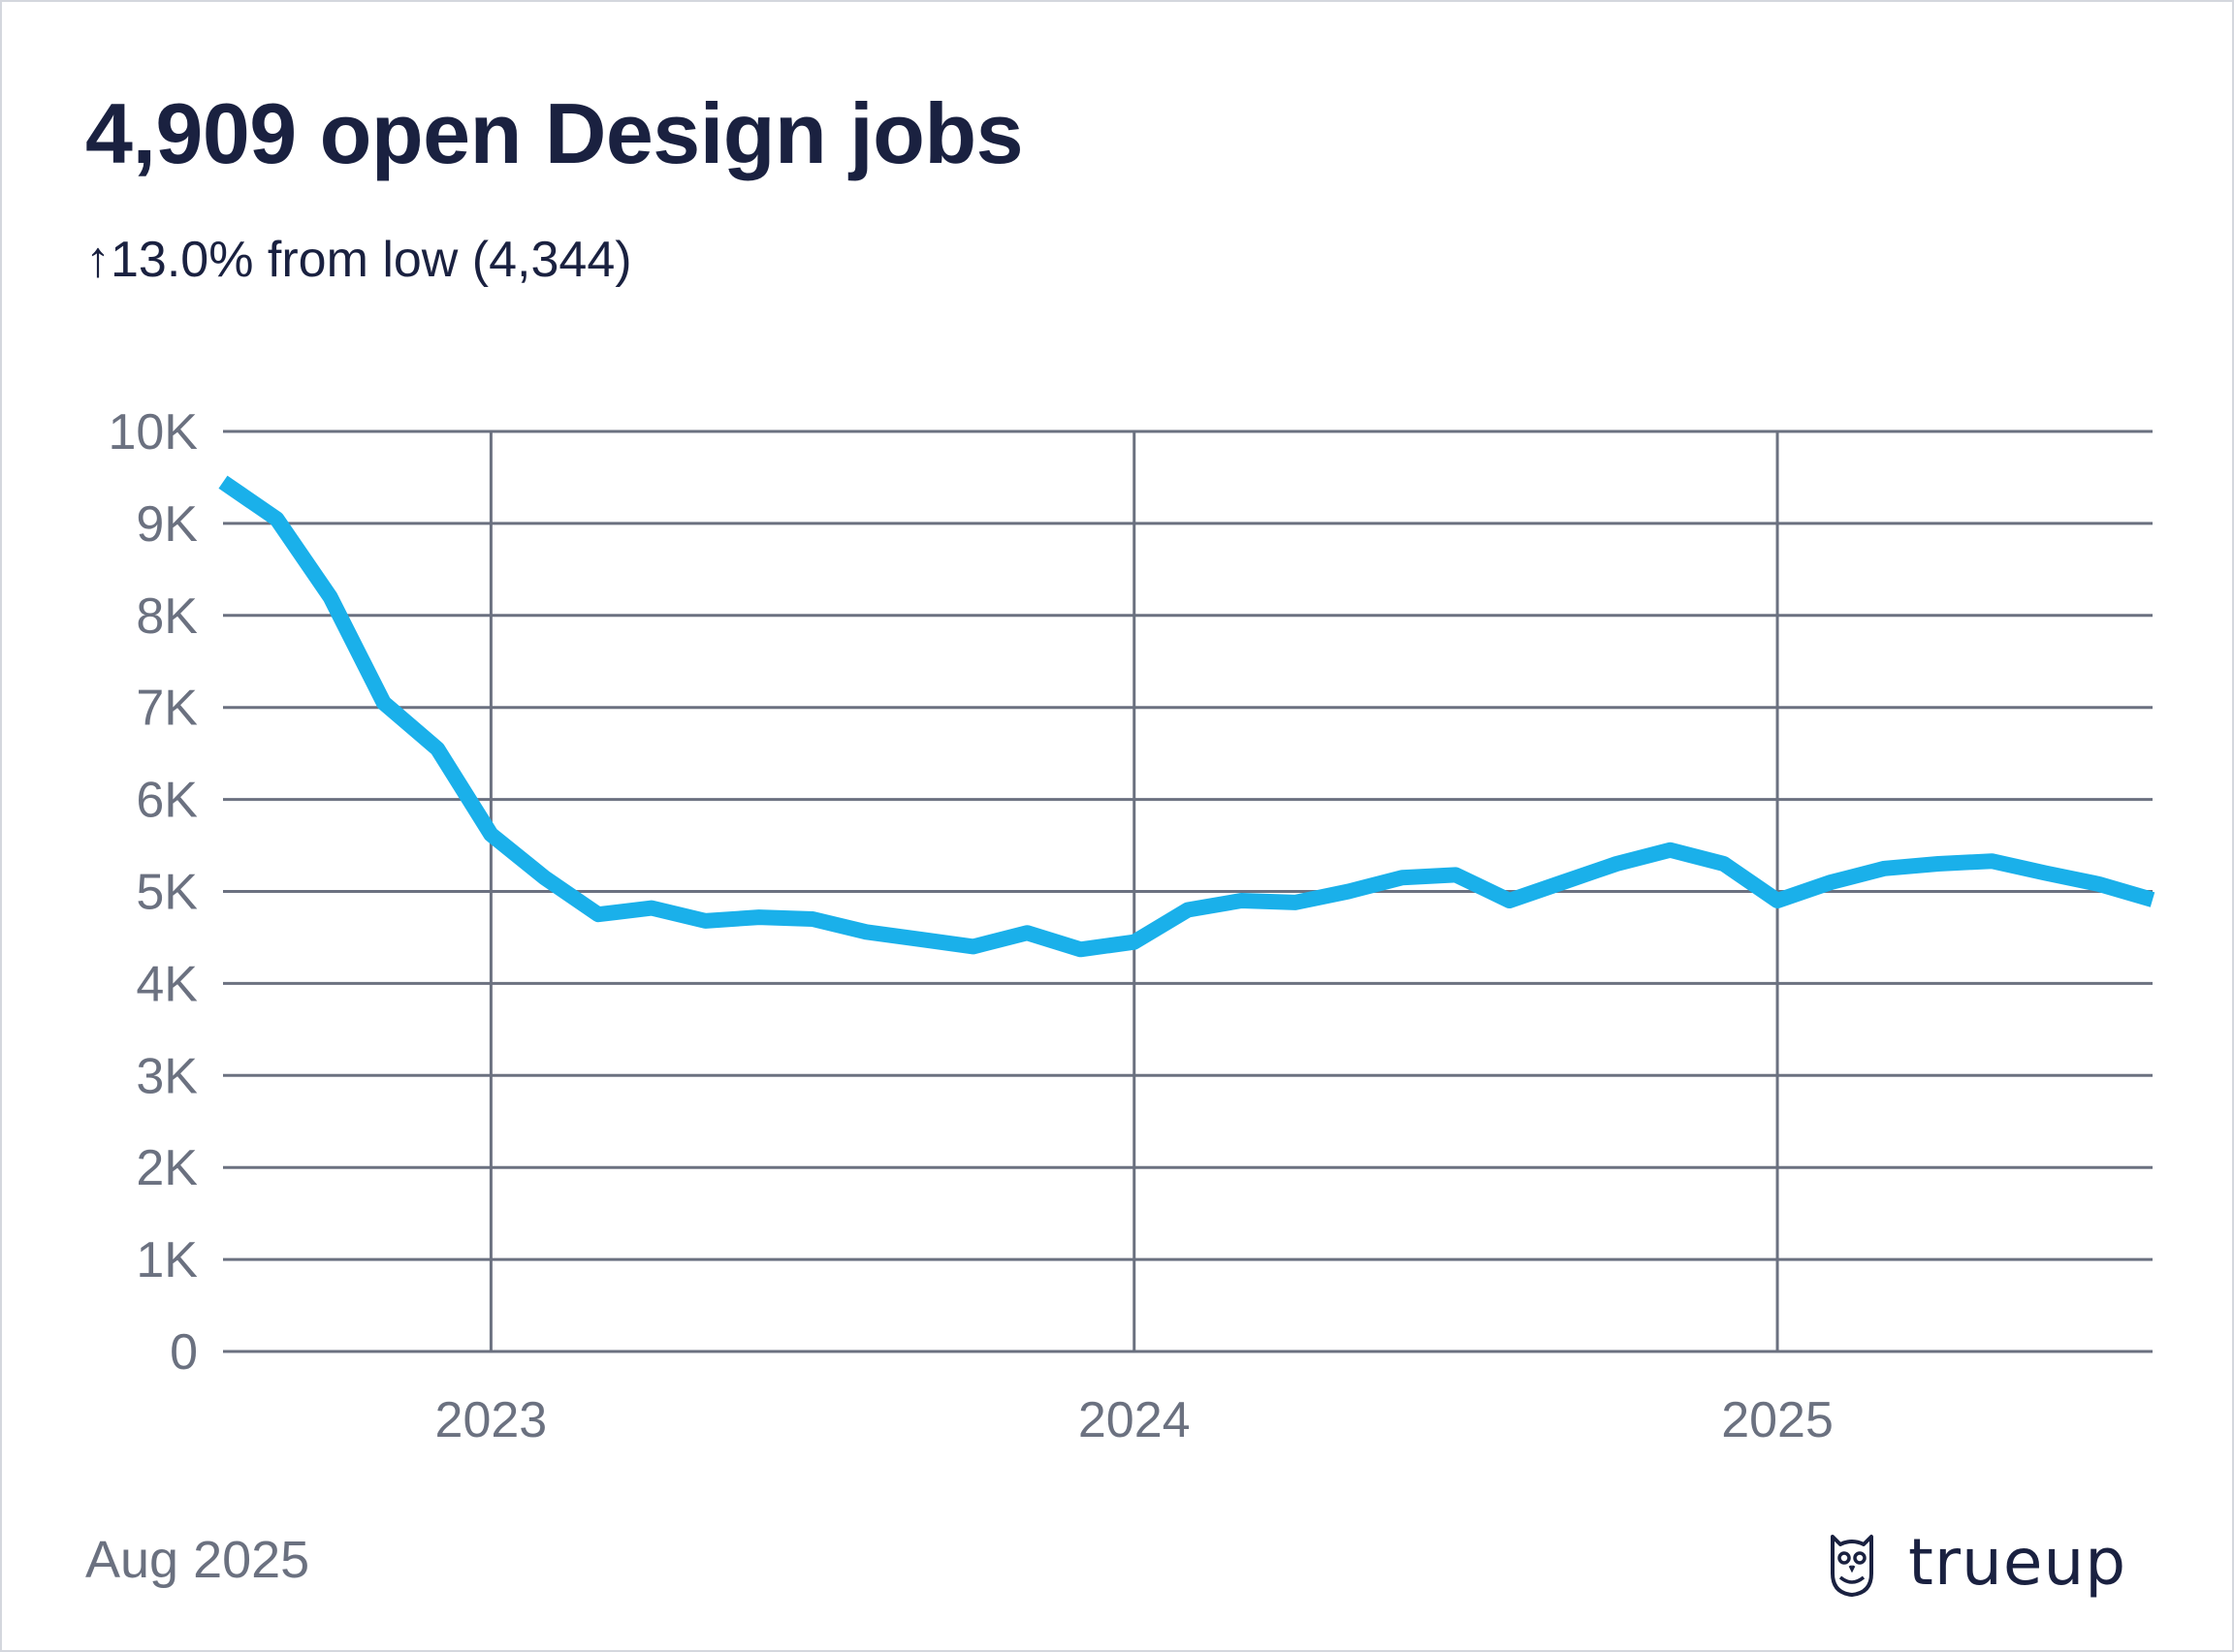 The image size is (2234, 1652). I want to click on page-title: 4,909 open Design jobs, so click(554, 133).